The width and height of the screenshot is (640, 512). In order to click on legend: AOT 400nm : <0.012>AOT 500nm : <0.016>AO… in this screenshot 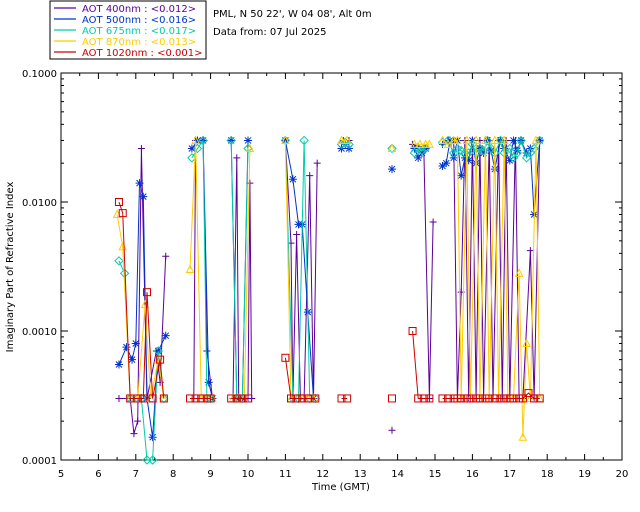, I will do `click(128, 30)`.